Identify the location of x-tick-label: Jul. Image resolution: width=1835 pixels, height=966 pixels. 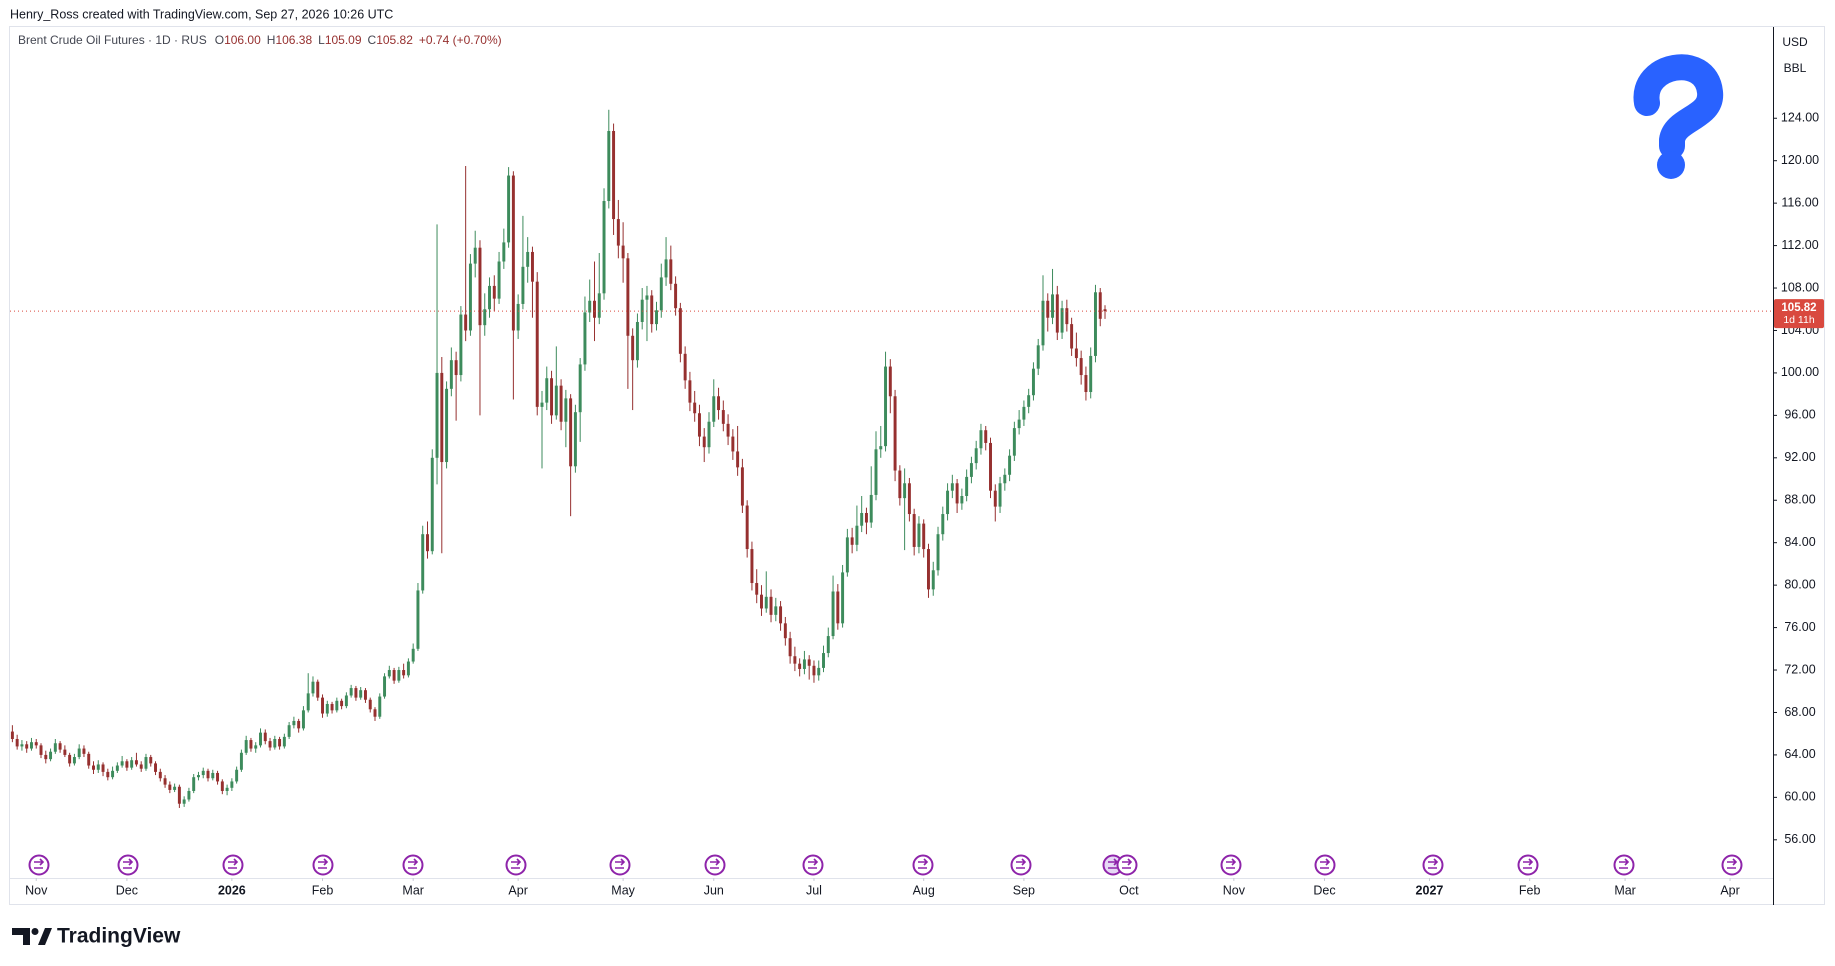
(814, 890).